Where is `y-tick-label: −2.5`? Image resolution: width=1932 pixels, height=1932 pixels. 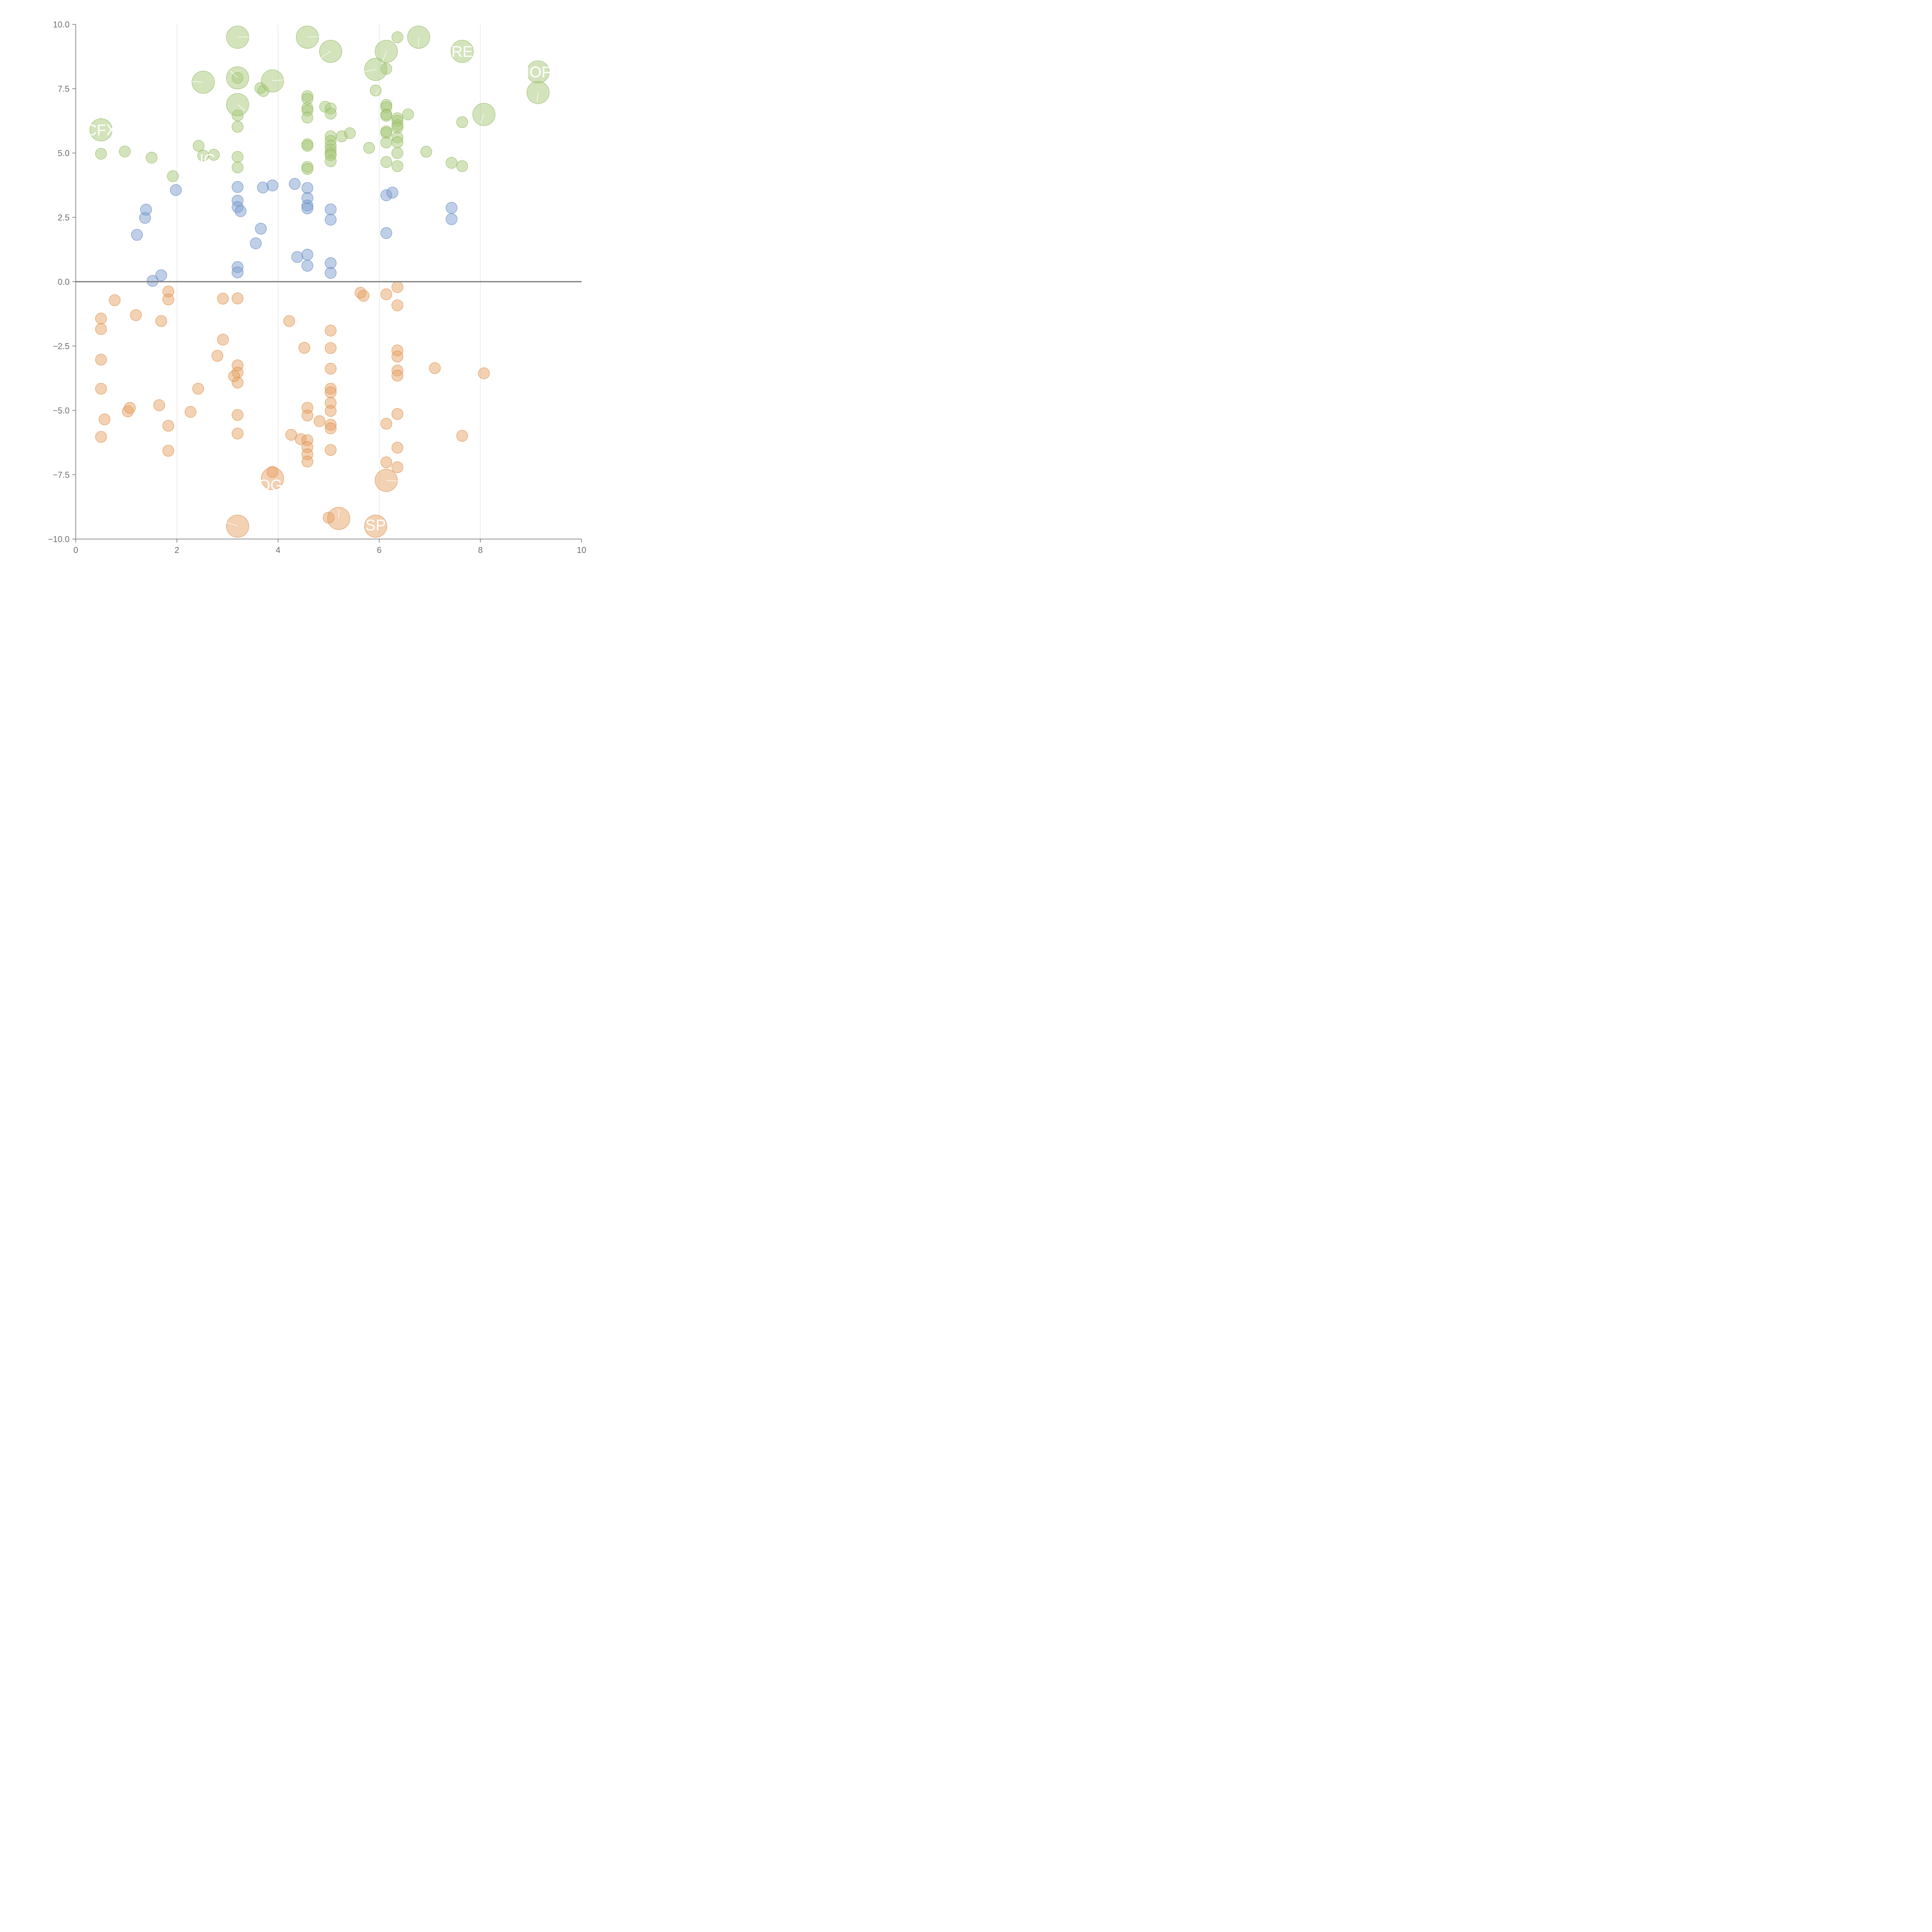
y-tick-label: −2.5 is located at coordinates (62, 346).